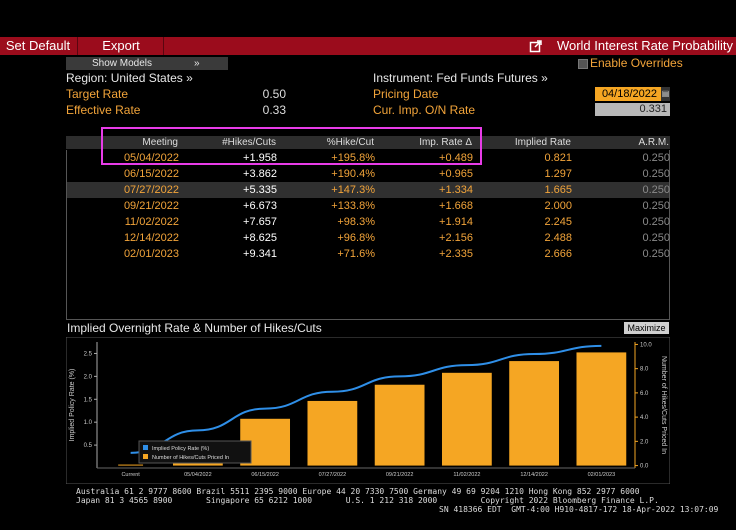 This screenshot has width=736, height=530. I want to click on cell-hikes: +1.958, so click(260, 158).